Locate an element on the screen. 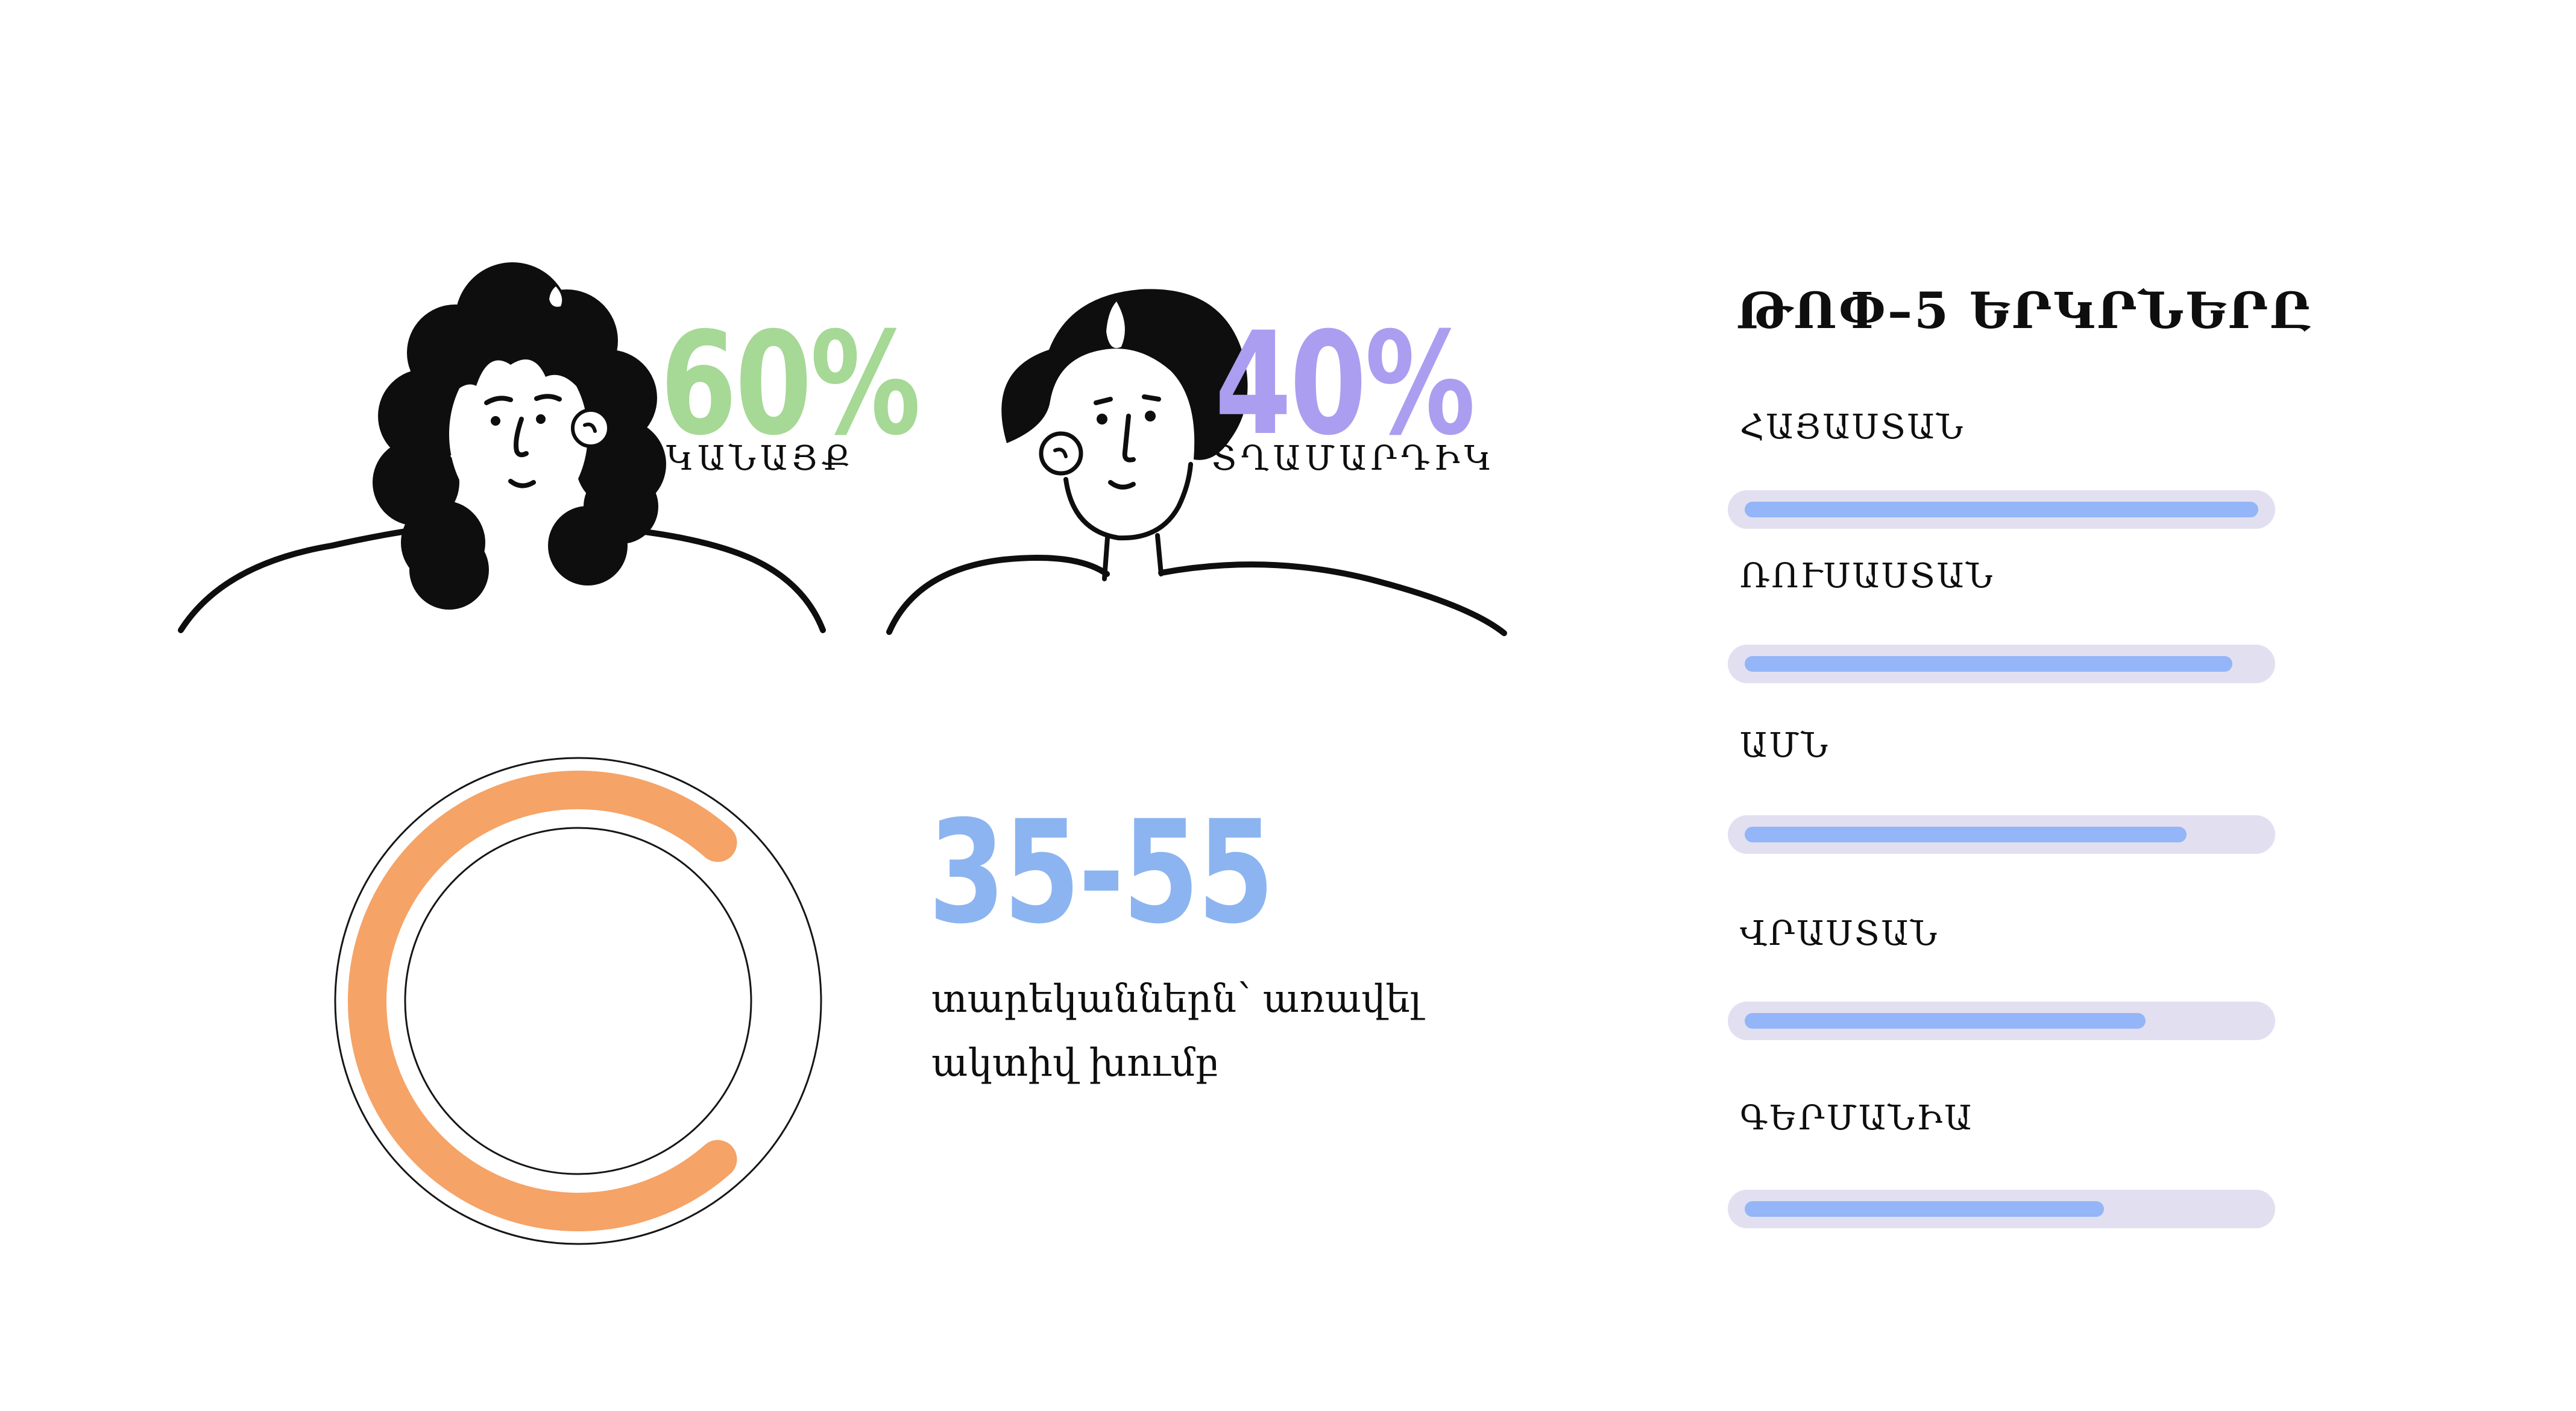 The image size is (2576, 1411). donut-outer-ring is located at coordinates (578, 1001).